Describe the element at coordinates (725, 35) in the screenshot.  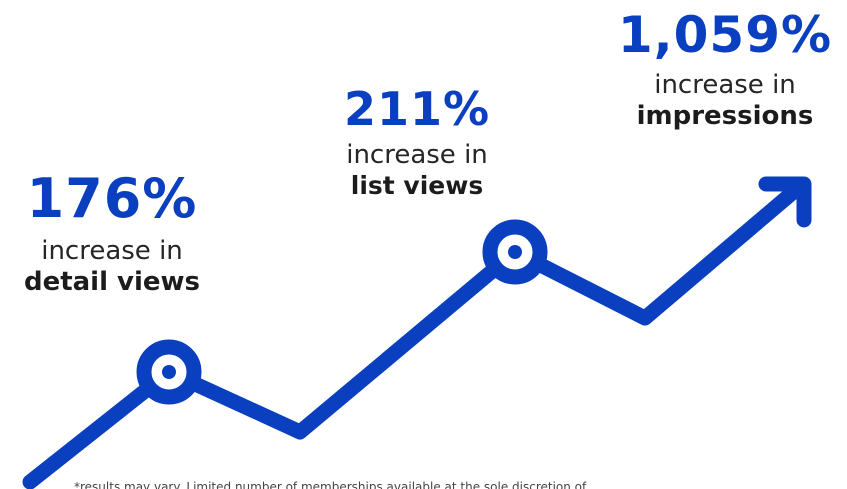
I see `stat-percent: 1,059%` at that location.